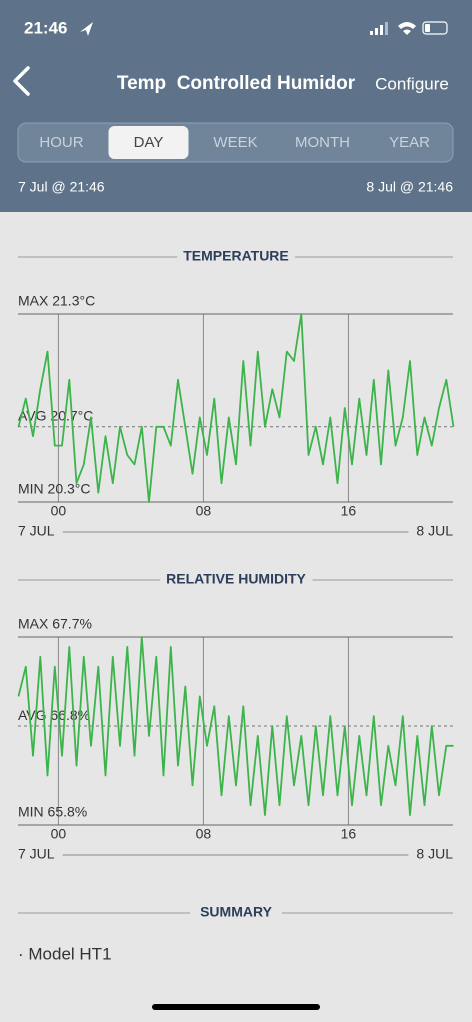 Image resolution: width=472 pixels, height=1022 pixels. I want to click on summary-item: · Model HT1, so click(65, 953).